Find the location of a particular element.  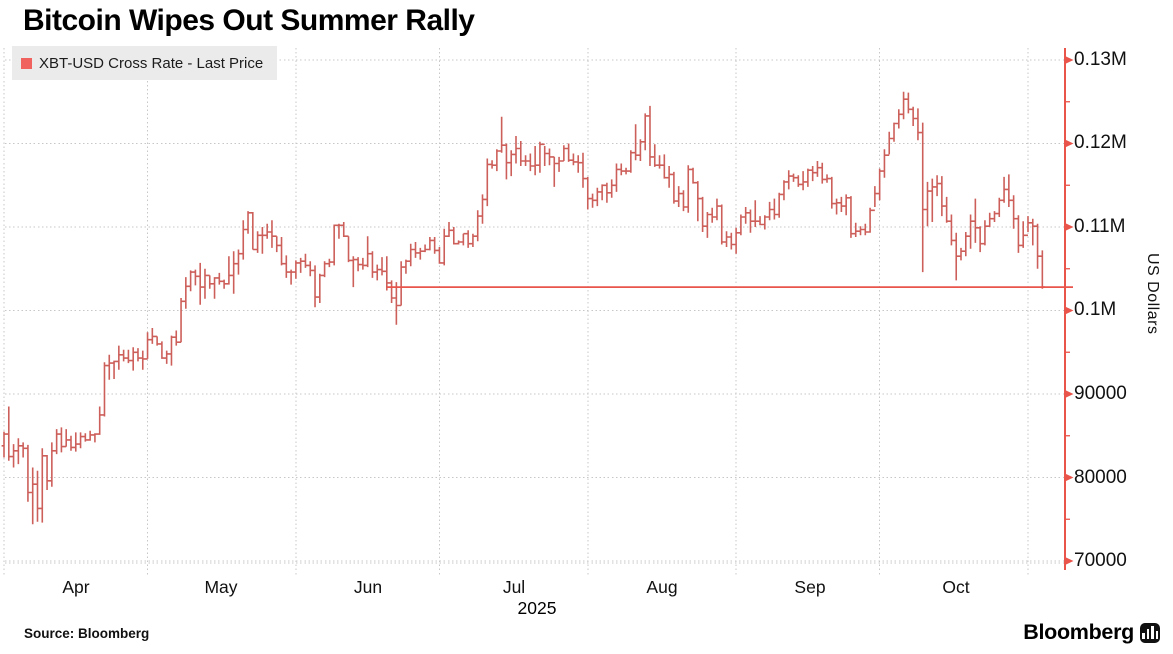

month-label: Oct is located at coordinates (956, 587).